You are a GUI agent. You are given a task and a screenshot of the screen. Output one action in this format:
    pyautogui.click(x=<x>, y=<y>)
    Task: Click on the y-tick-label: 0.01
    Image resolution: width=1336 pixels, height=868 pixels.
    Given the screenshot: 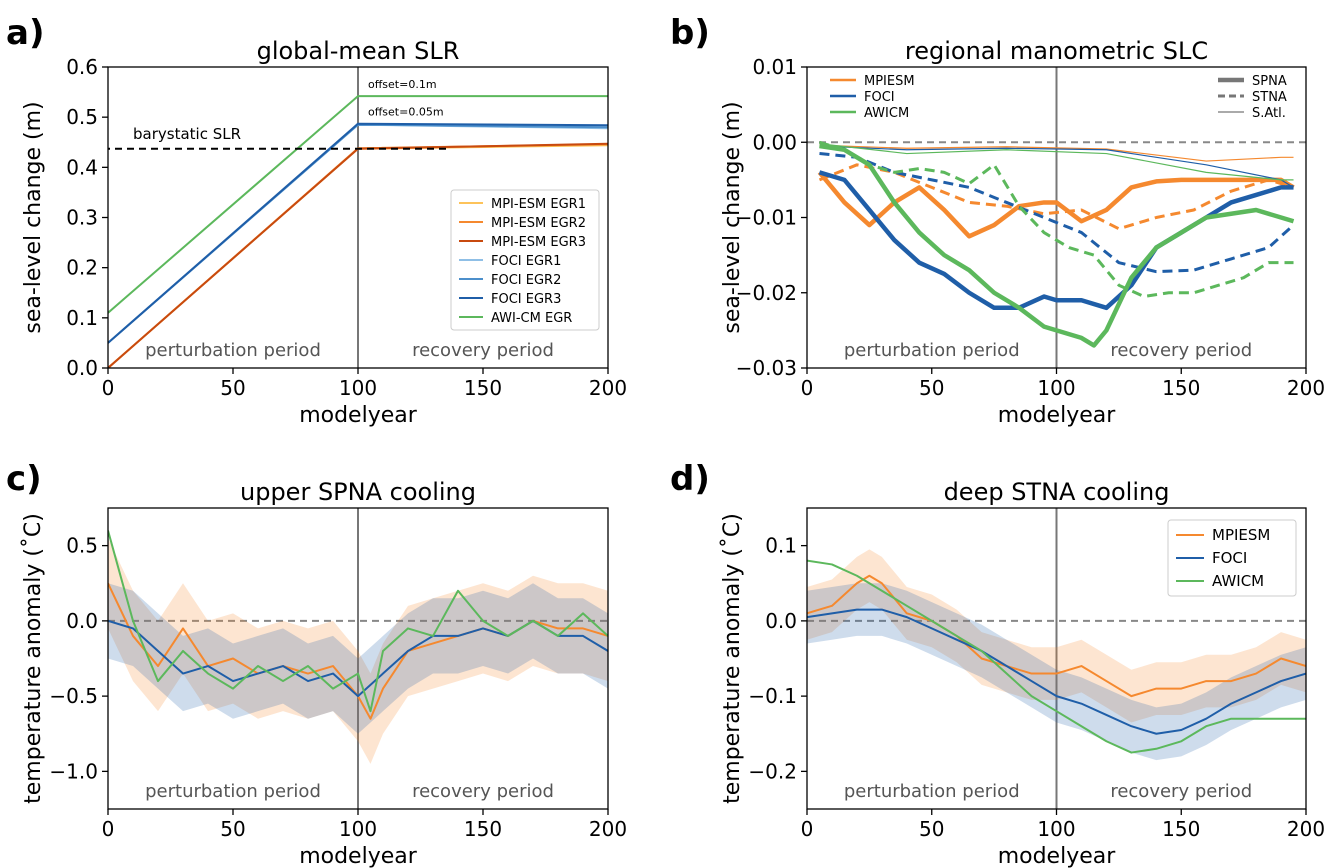 What is the action you would take?
    pyautogui.click(x=774, y=67)
    